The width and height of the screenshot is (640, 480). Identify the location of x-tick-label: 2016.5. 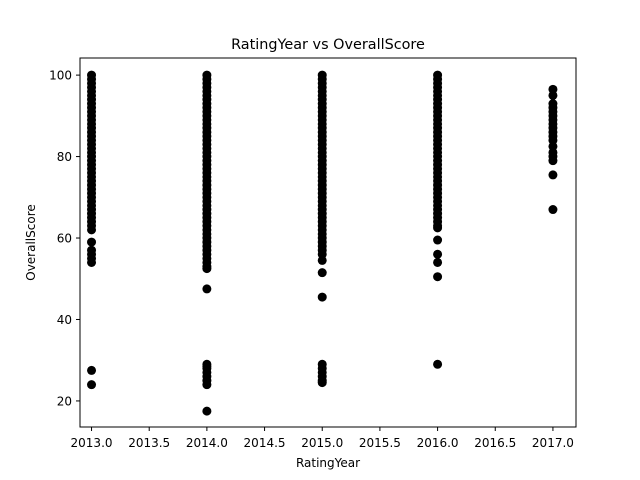
(495, 443).